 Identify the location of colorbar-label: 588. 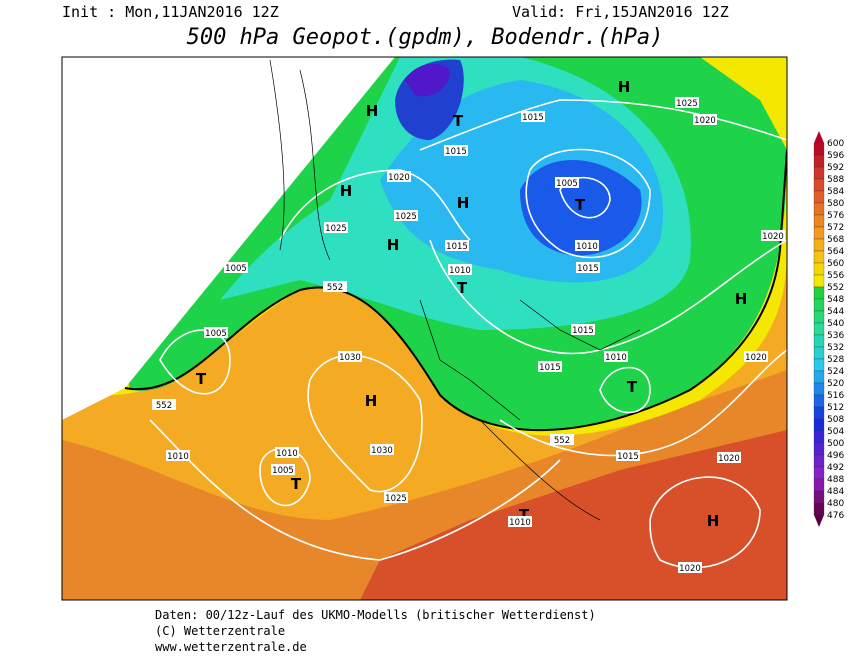
(835, 180).